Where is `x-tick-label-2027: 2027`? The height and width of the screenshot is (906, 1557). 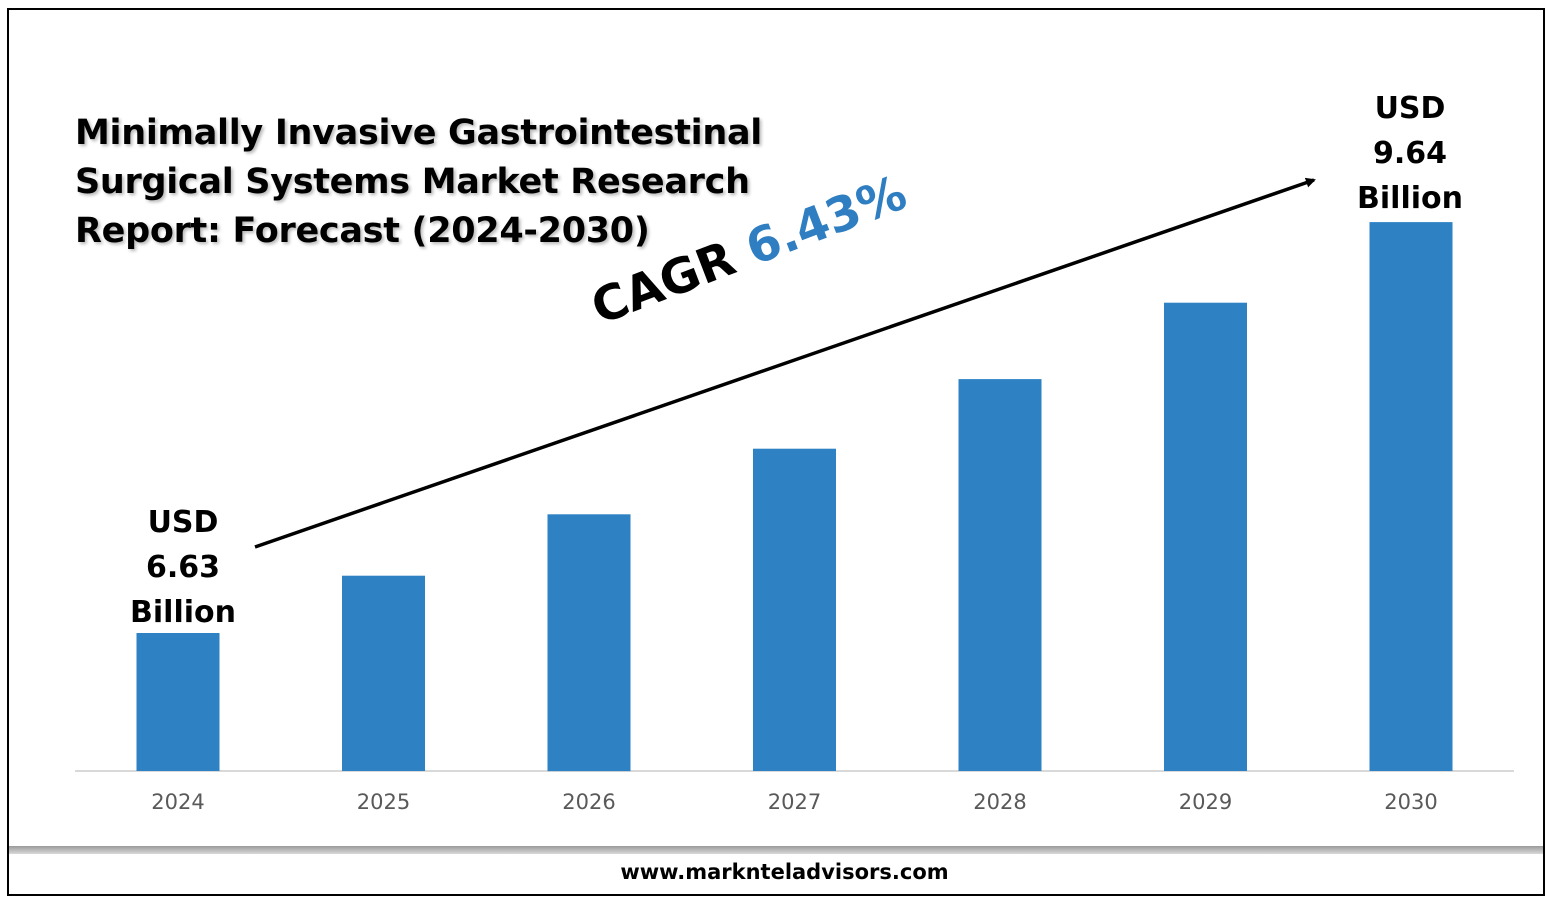
x-tick-label-2027: 2027 is located at coordinates (794, 802).